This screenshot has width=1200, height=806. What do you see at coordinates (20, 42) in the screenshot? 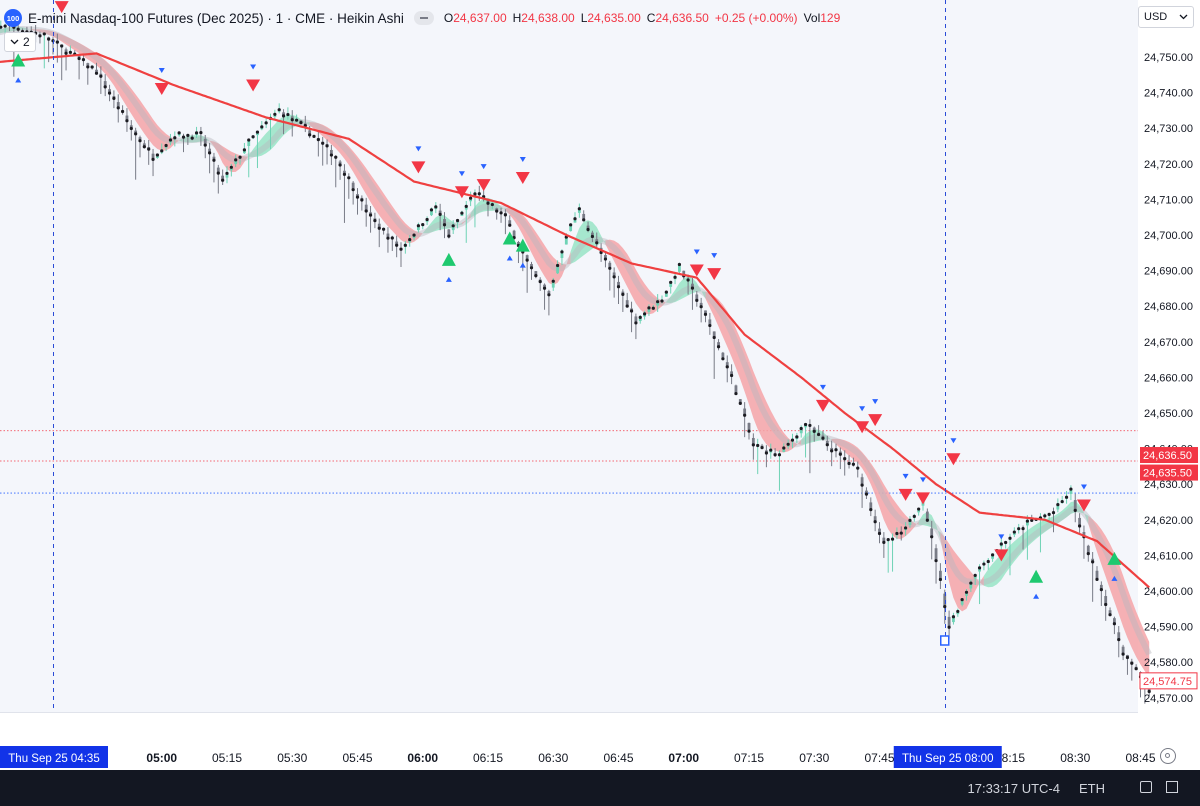
I see `indicators-toggle-button: 2` at bounding box center [20, 42].